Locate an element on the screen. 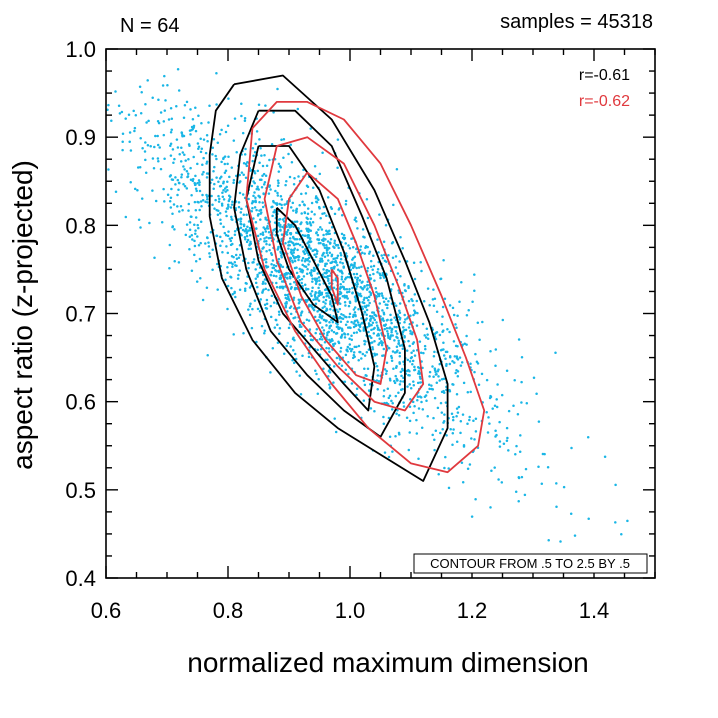  y-axis-title: aspect ratio (z-projected) is located at coordinates (22, 315).